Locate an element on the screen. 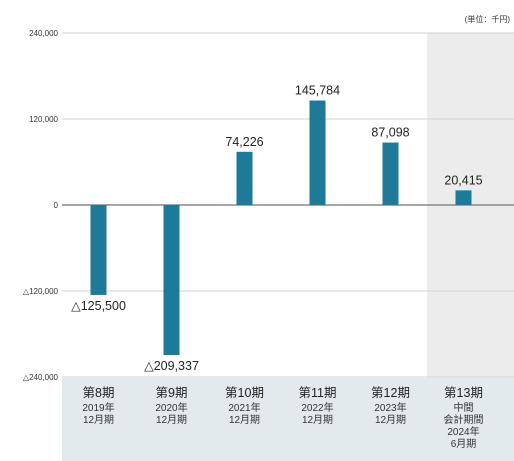 This screenshot has width=514, height=461. category-label: 第13期 is located at coordinates (463, 393).